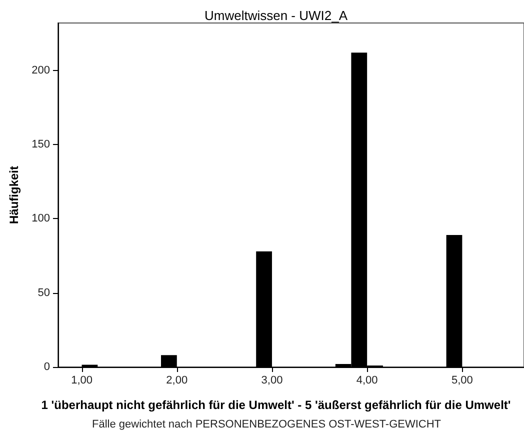 This screenshot has height=437, width=524. What do you see at coordinates (41, 218) in the screenshot?
I see `y-tick-label: 100` at bounding box center [41, 218].